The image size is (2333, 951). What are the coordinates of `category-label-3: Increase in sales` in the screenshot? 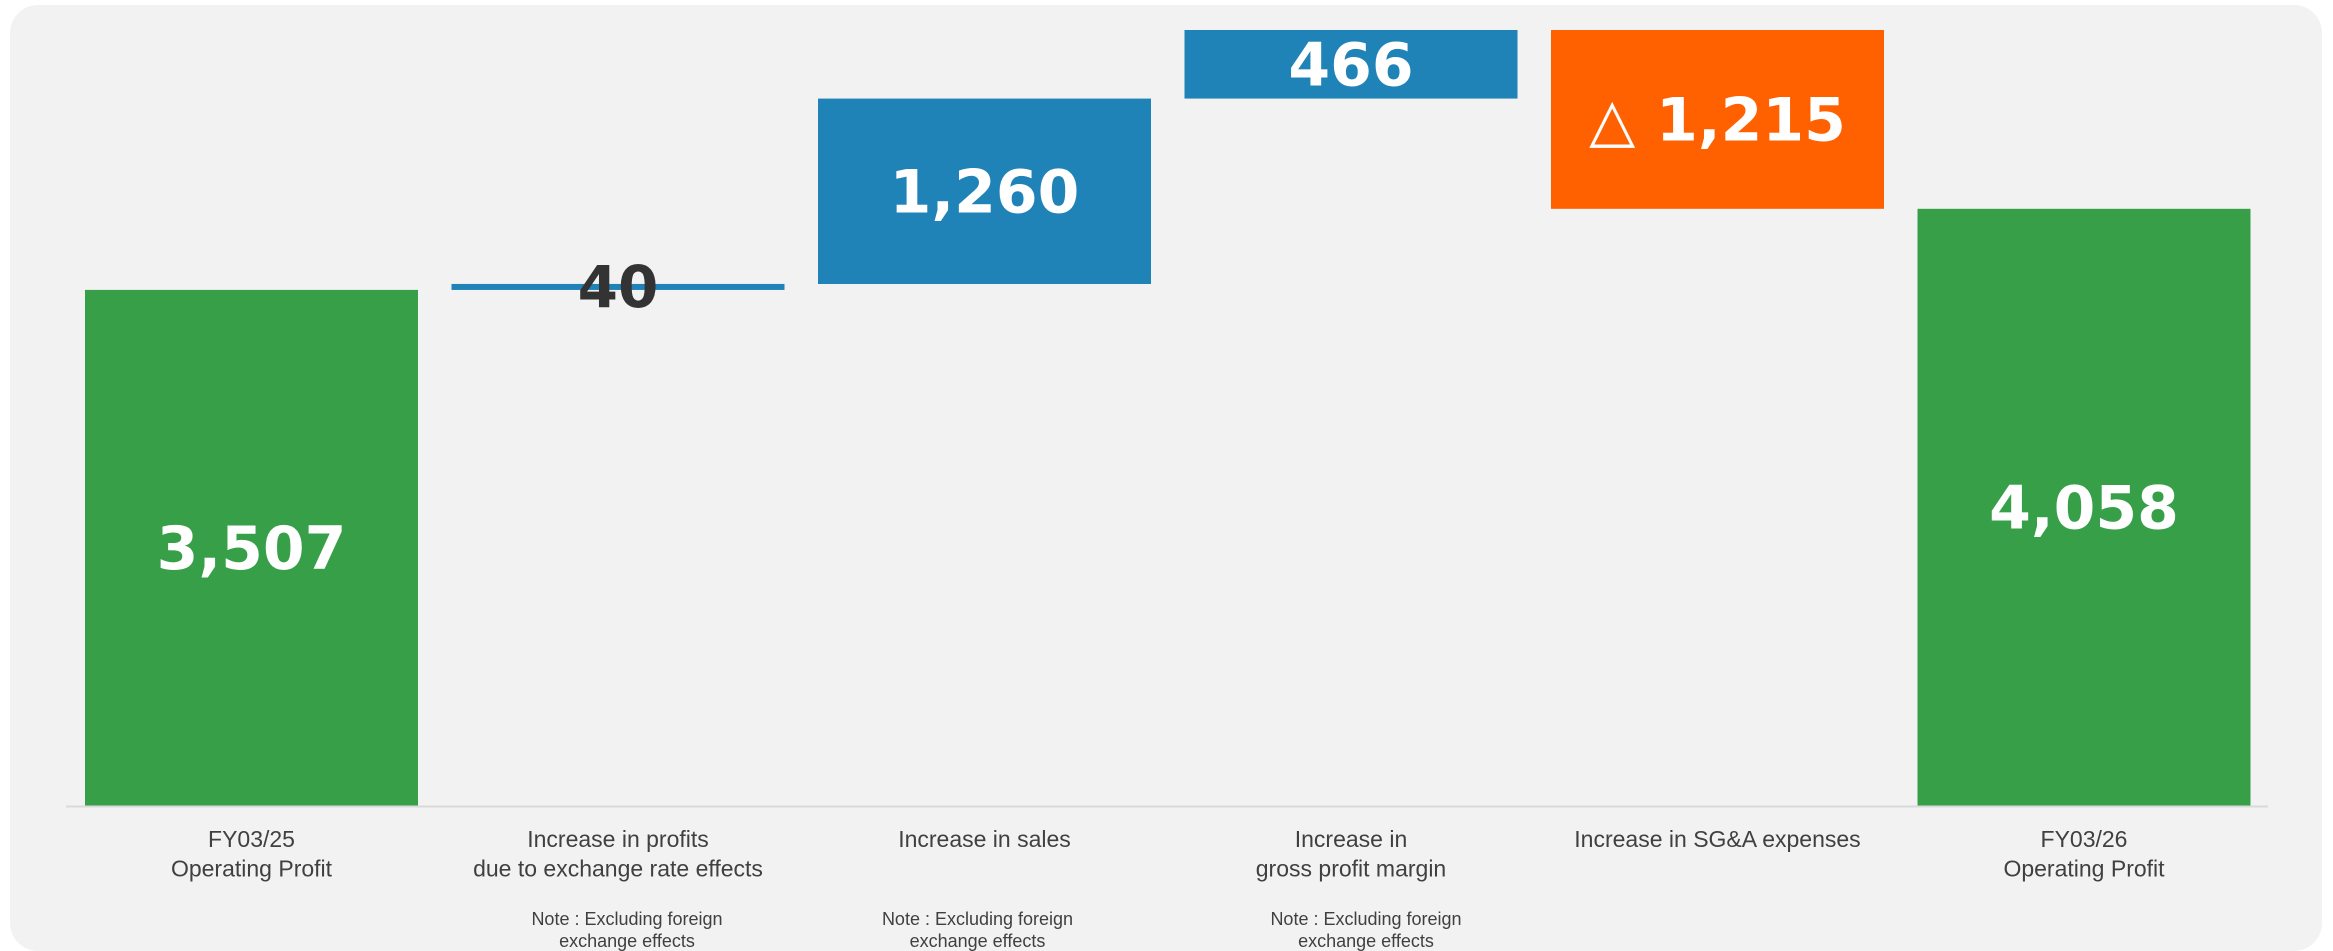 It's located at (984, 839).